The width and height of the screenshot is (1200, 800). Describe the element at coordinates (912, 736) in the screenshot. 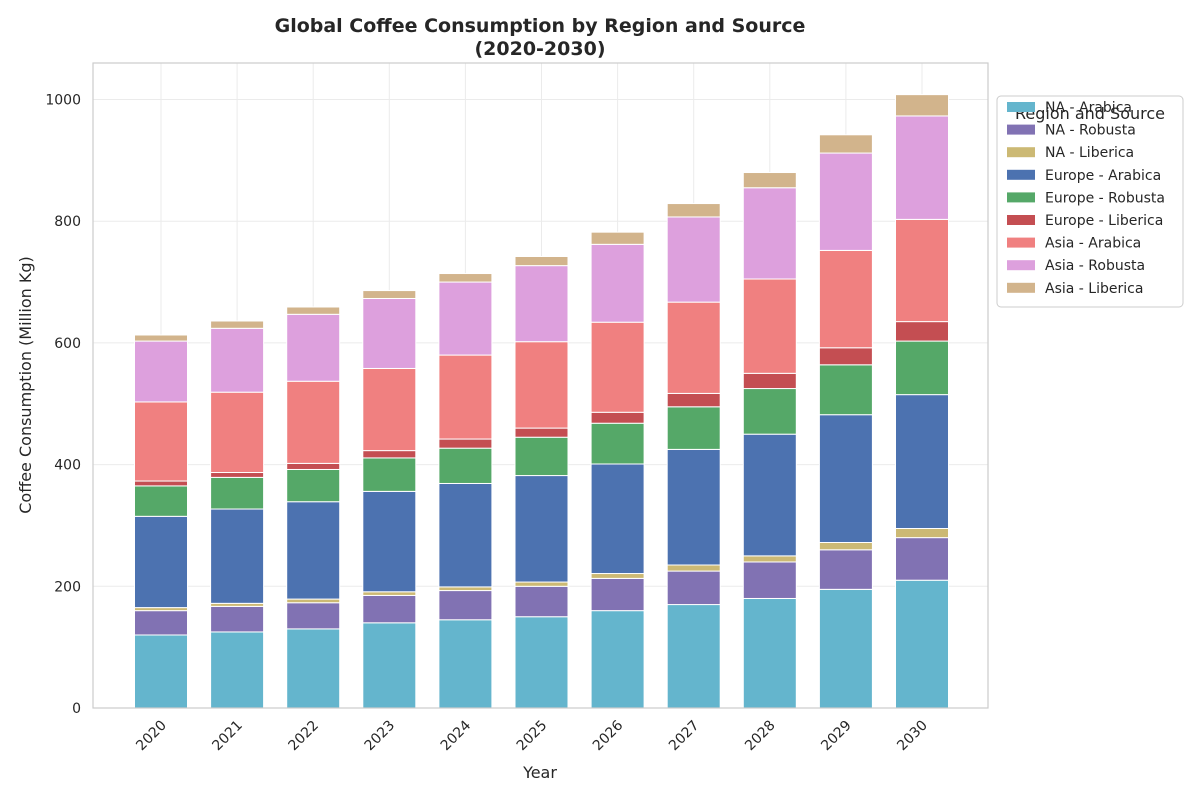

I see `x-tick-label: 2030` at that location.